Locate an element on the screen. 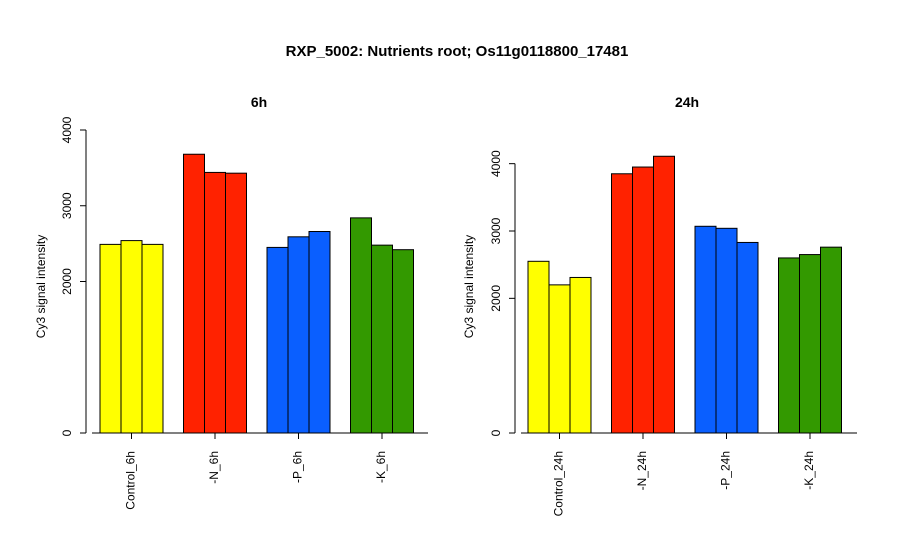 Image resolution: width=900 pixels, height=550 pixels. x-tick-label: -N_24h is located at coordinates (642, 470).